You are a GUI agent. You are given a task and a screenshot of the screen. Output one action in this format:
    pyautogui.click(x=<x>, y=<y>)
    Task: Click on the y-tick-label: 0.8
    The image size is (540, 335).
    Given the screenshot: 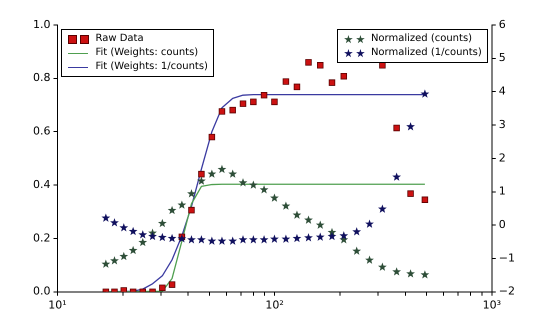 What is the action you would take?
    pyautogui.click(x=41, y=77)
    